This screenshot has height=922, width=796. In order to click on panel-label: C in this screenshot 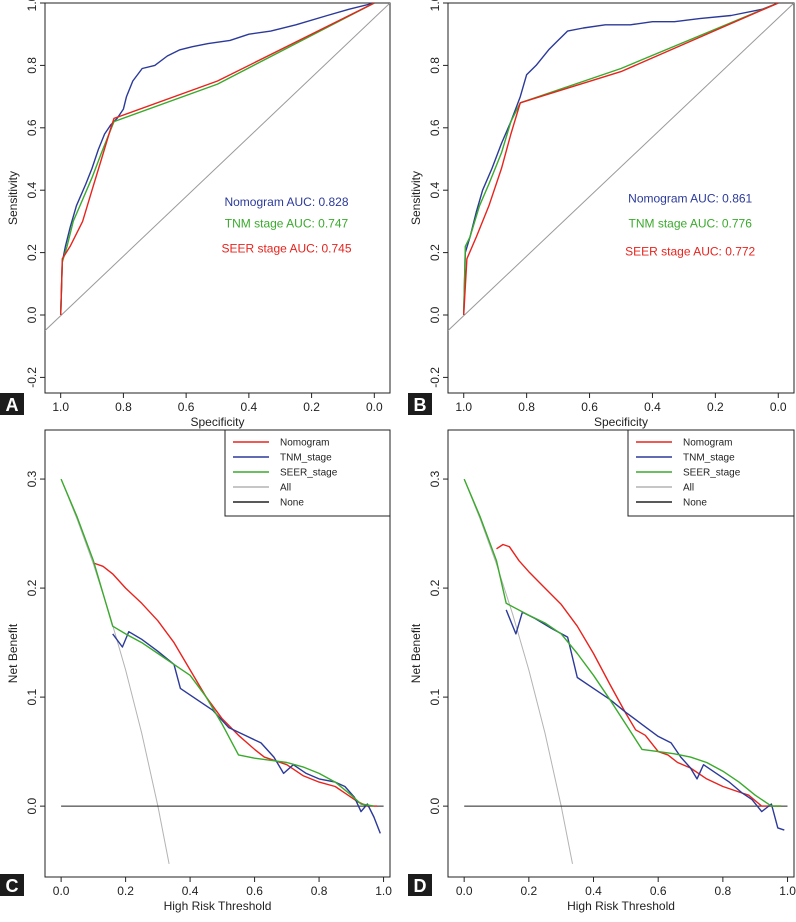, I will do `click(12, 886)`.